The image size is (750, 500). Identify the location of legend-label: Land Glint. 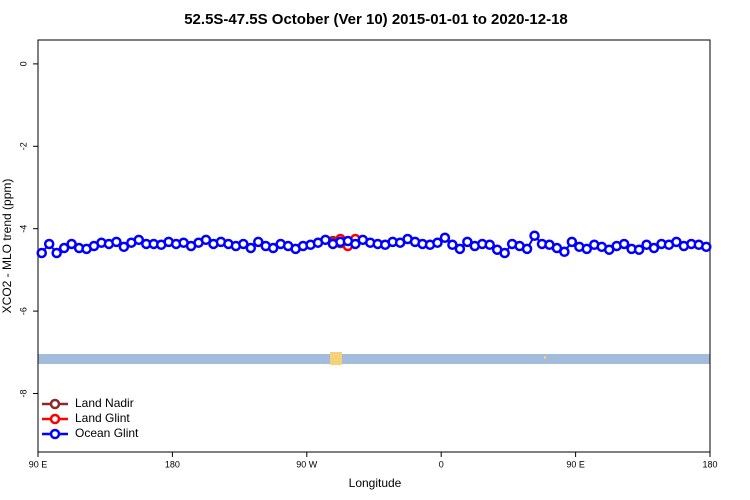
(102, 418).